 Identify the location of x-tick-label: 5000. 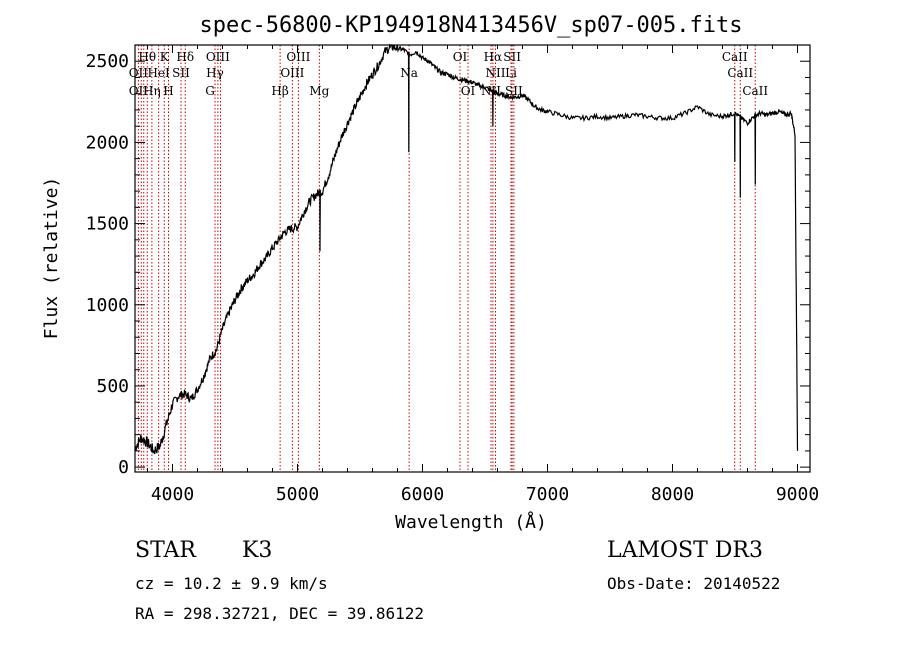
(297, 494).